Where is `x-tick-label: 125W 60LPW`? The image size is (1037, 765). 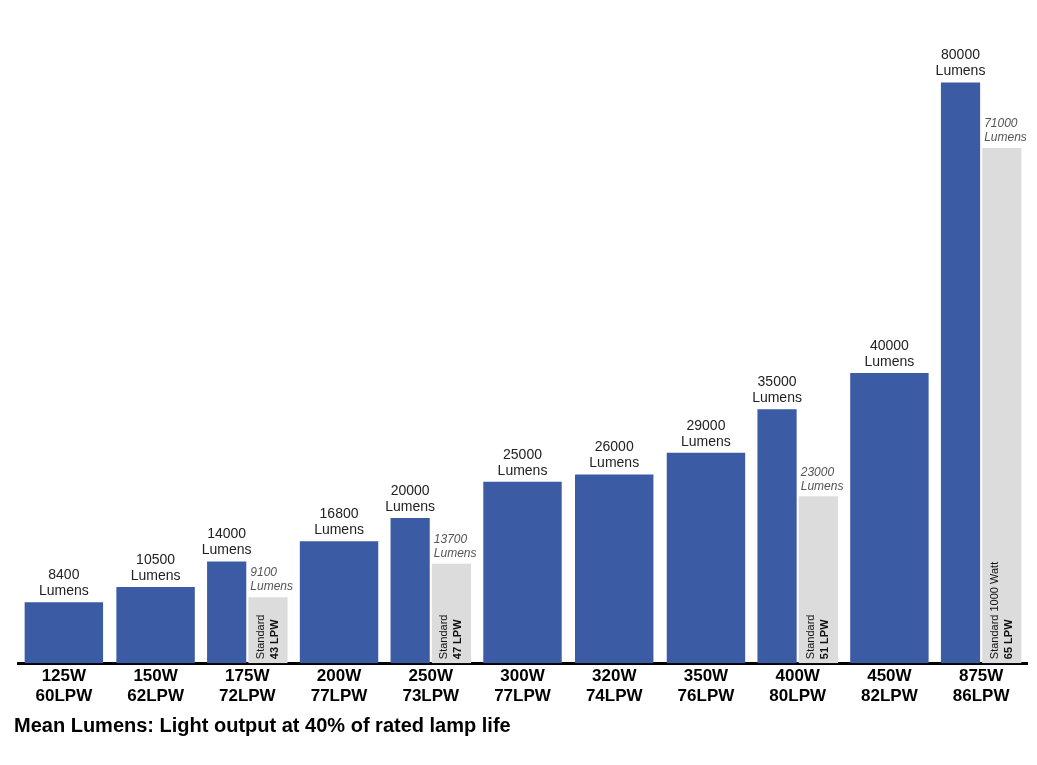 x-tick-label: 125W 60LPW is located at coordinates (64, 686).